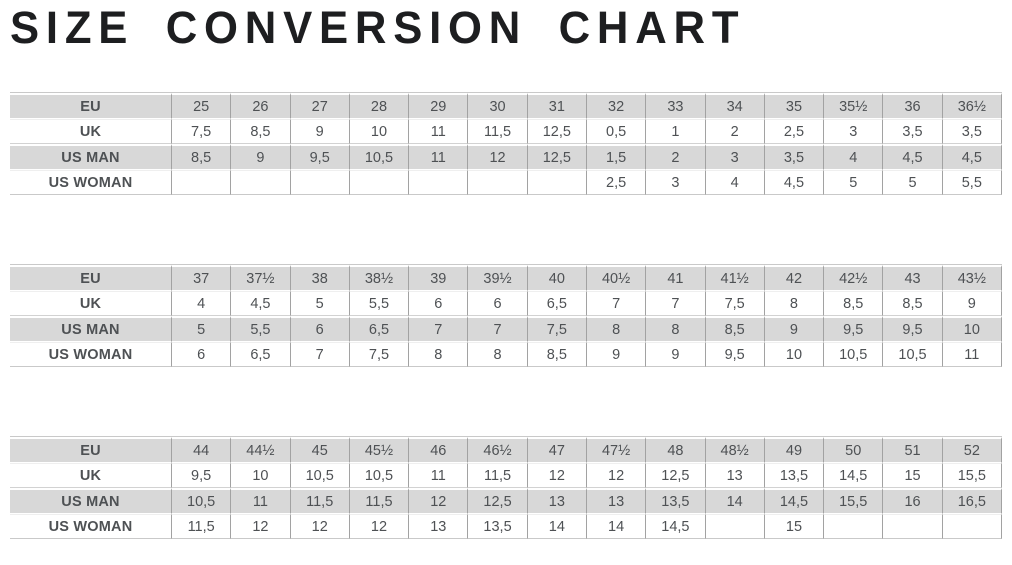  Describe the element at coordinates (91, 354) in the screenshot. I see `row-label: US WOMAN` at that location.